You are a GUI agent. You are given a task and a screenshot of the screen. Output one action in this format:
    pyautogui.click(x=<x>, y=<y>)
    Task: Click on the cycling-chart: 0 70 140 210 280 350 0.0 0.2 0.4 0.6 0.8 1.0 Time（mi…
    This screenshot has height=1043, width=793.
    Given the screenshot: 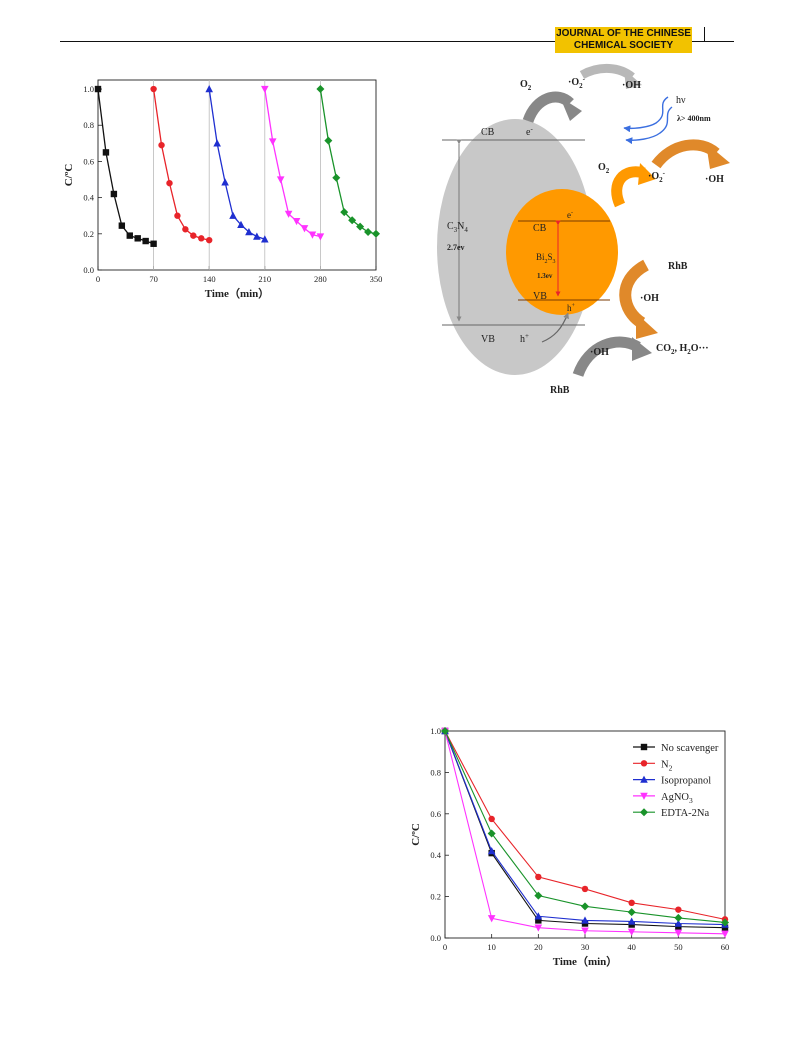 What is the action you would take?
    pyautogui.click(x=223, y=189)
    